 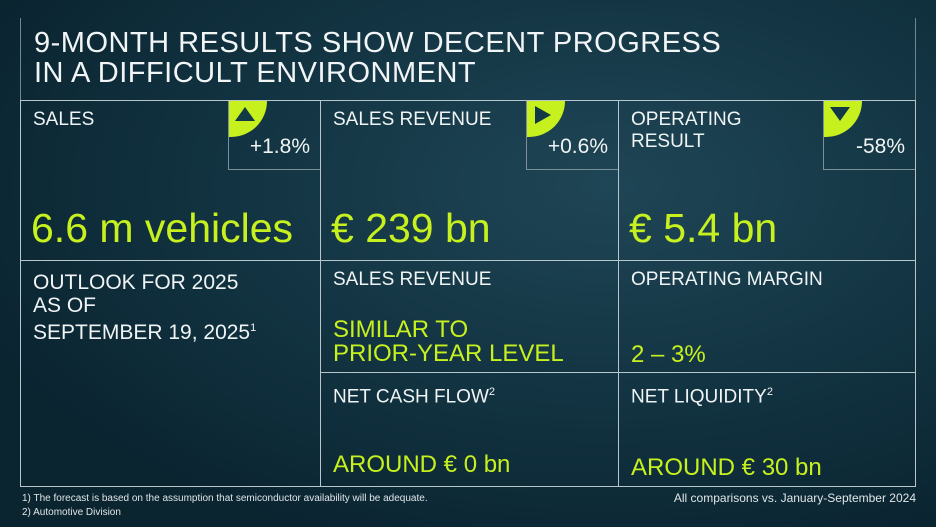 What do you see at coordinates (577, 146) in the screenshot?
I see `change-value: +0.6%` at bounding box center [577, 146].